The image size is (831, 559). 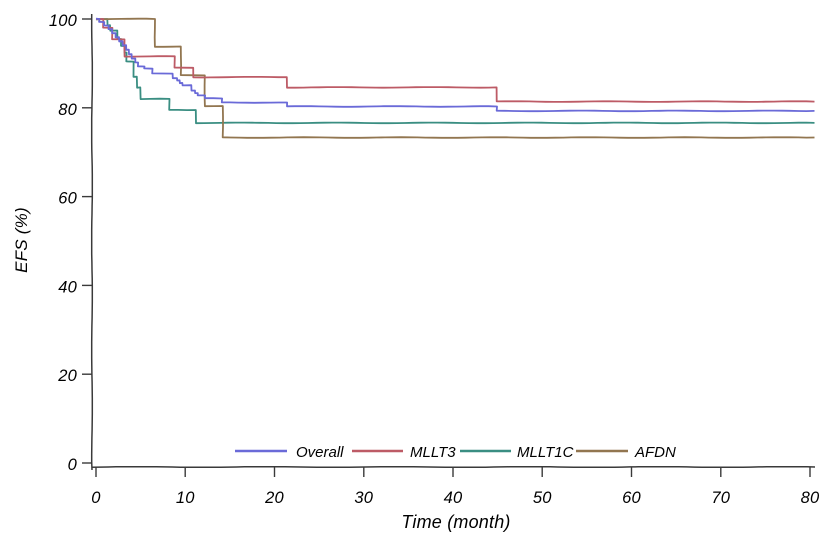 What do you see at coordinates (542, 498) in the screenshot?
I see `svg-text: 50` at bounding box center [542, 498].